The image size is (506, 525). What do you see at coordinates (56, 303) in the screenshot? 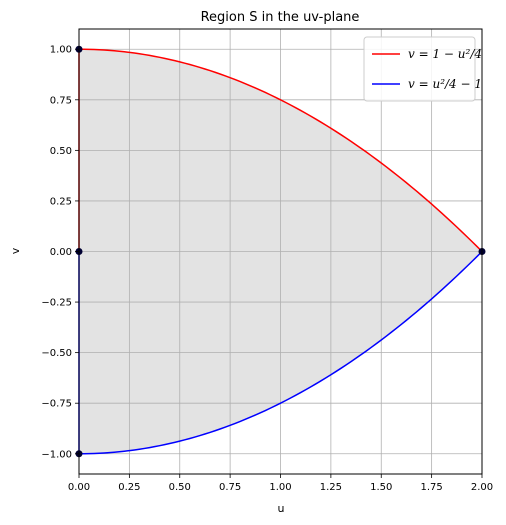
I see `y-tick-label: −0.25` at bounding box center [56, 303].